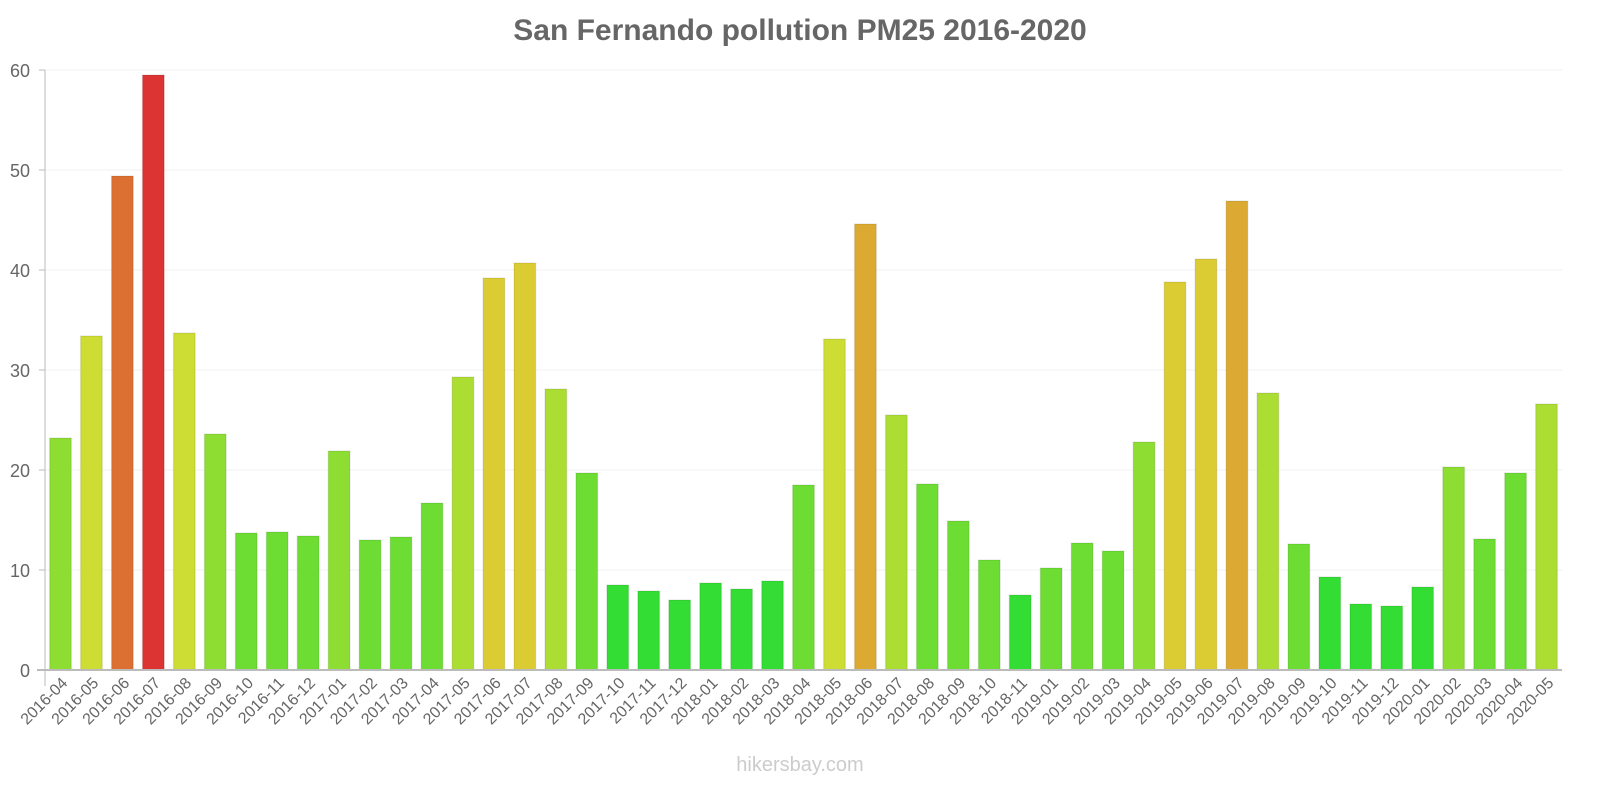  I want to click on y-tick-label: 60, so click(20, 71).